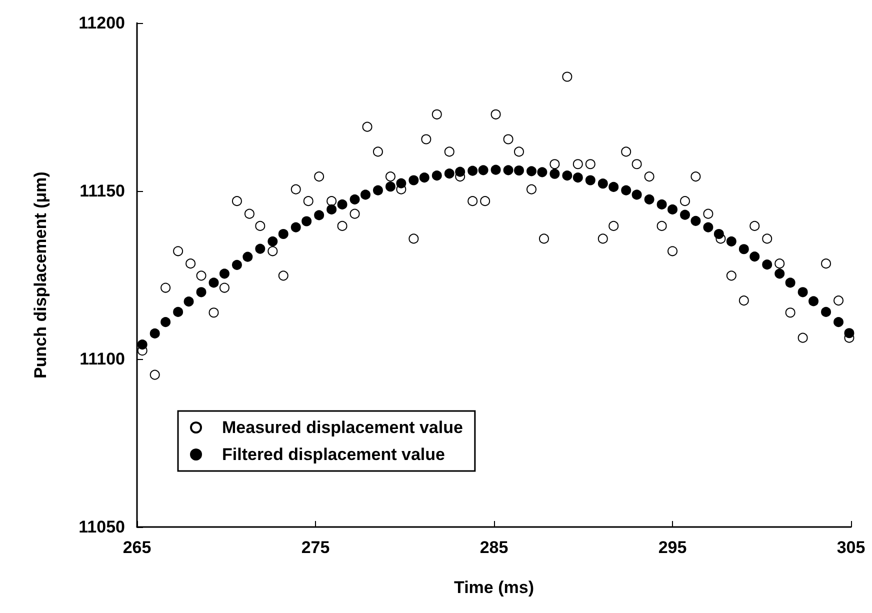  What do you see at coordinates (102, 191) in the screenshot?
I see `y-tick-label: 11150` at bounding box center [102, 191].